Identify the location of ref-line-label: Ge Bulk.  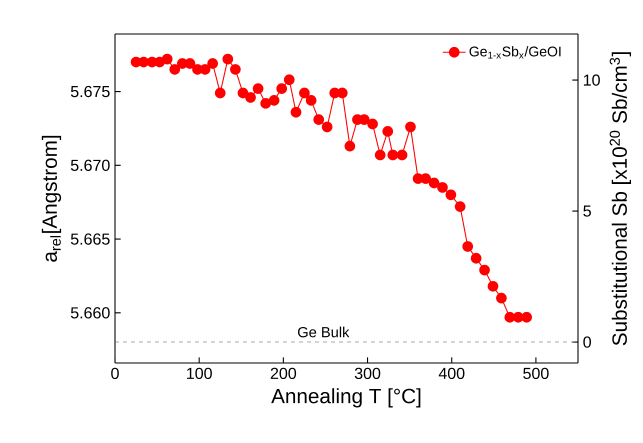
(324, 332).